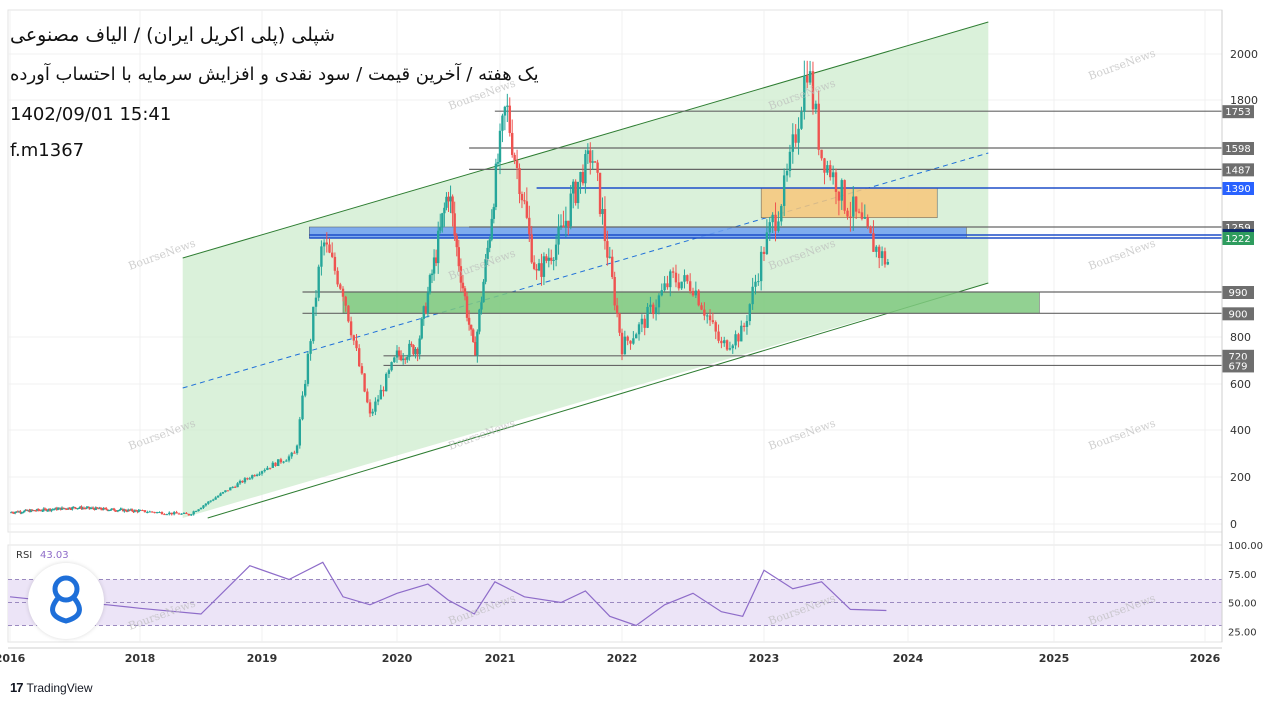 This screenshot has width=1280, height=704. Describe the element at coordinates (66, 599) in the screenshot. I see `brand-logo-icon` at that location.